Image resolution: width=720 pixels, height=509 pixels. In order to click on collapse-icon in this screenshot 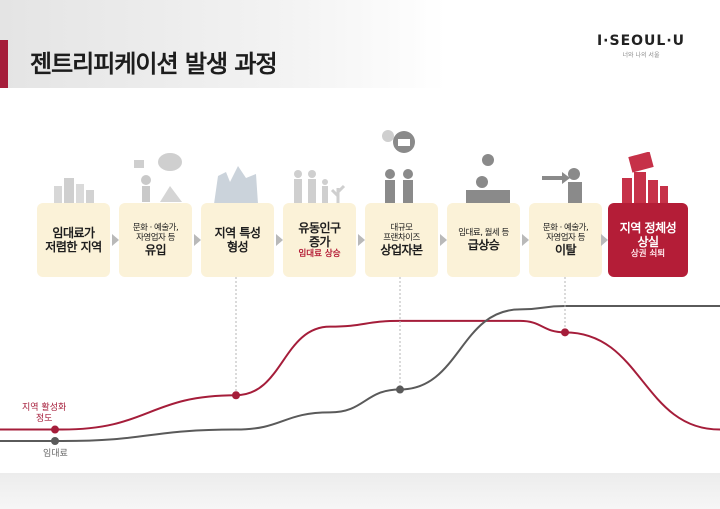, I will do `click(645, 179)`.